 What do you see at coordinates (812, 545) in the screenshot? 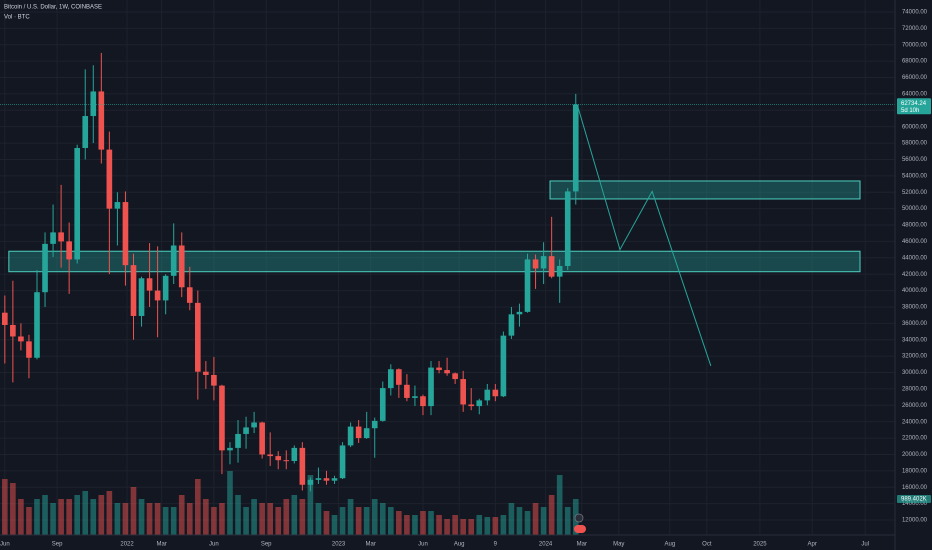
I see `x-tick-label: Apr` at bounding box center [812, 545].